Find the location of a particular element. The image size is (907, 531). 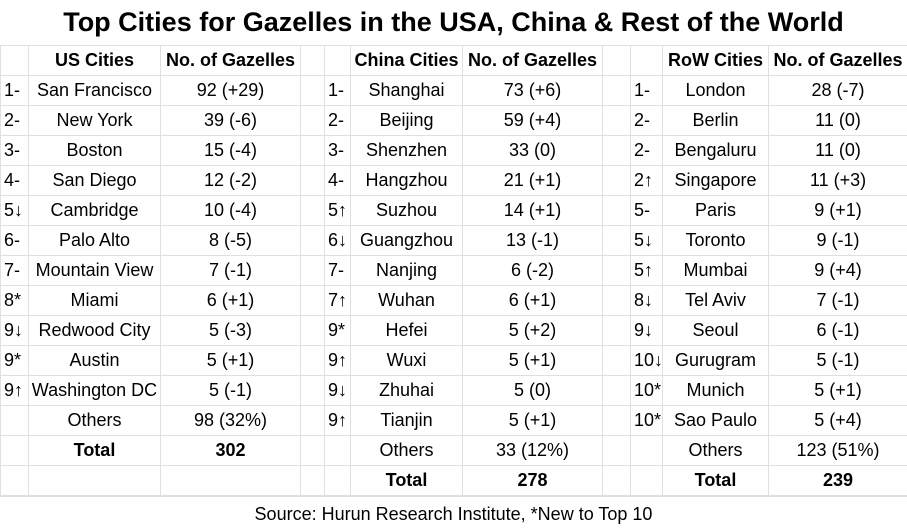

gazelles: 9 (-1) is located at coordinates (838, 241).